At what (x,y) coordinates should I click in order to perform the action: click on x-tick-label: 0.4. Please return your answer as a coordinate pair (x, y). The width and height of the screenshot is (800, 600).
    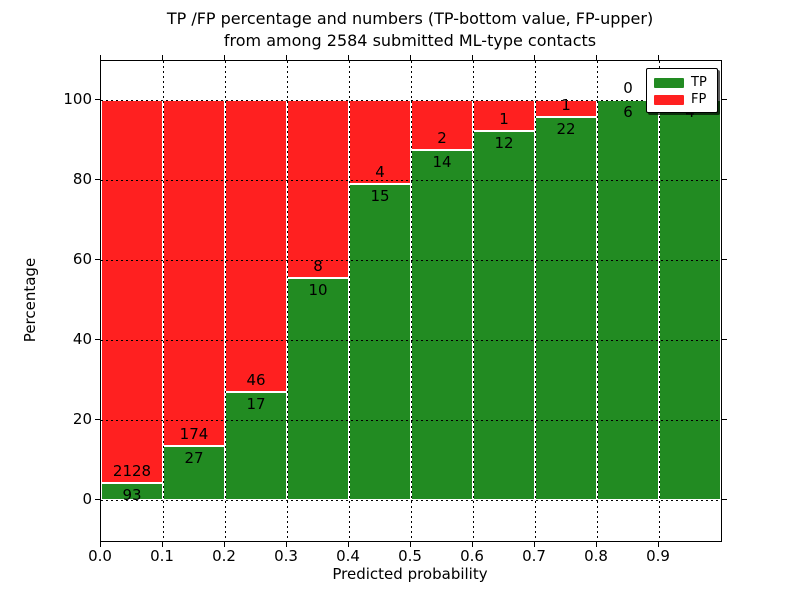
    Looking at the image, I should click on (348, 556).